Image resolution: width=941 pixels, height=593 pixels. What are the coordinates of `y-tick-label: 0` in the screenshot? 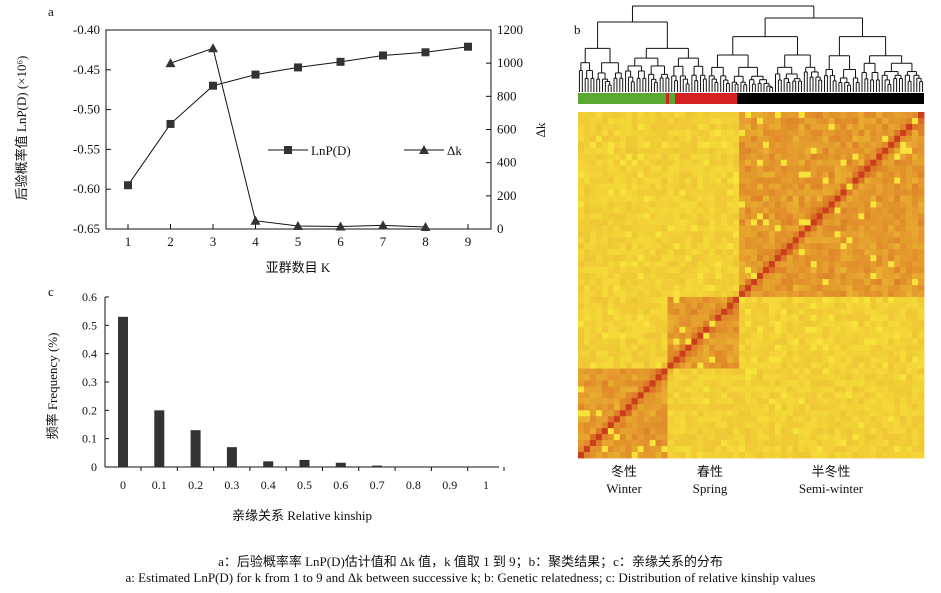 It's located at (94, 467).